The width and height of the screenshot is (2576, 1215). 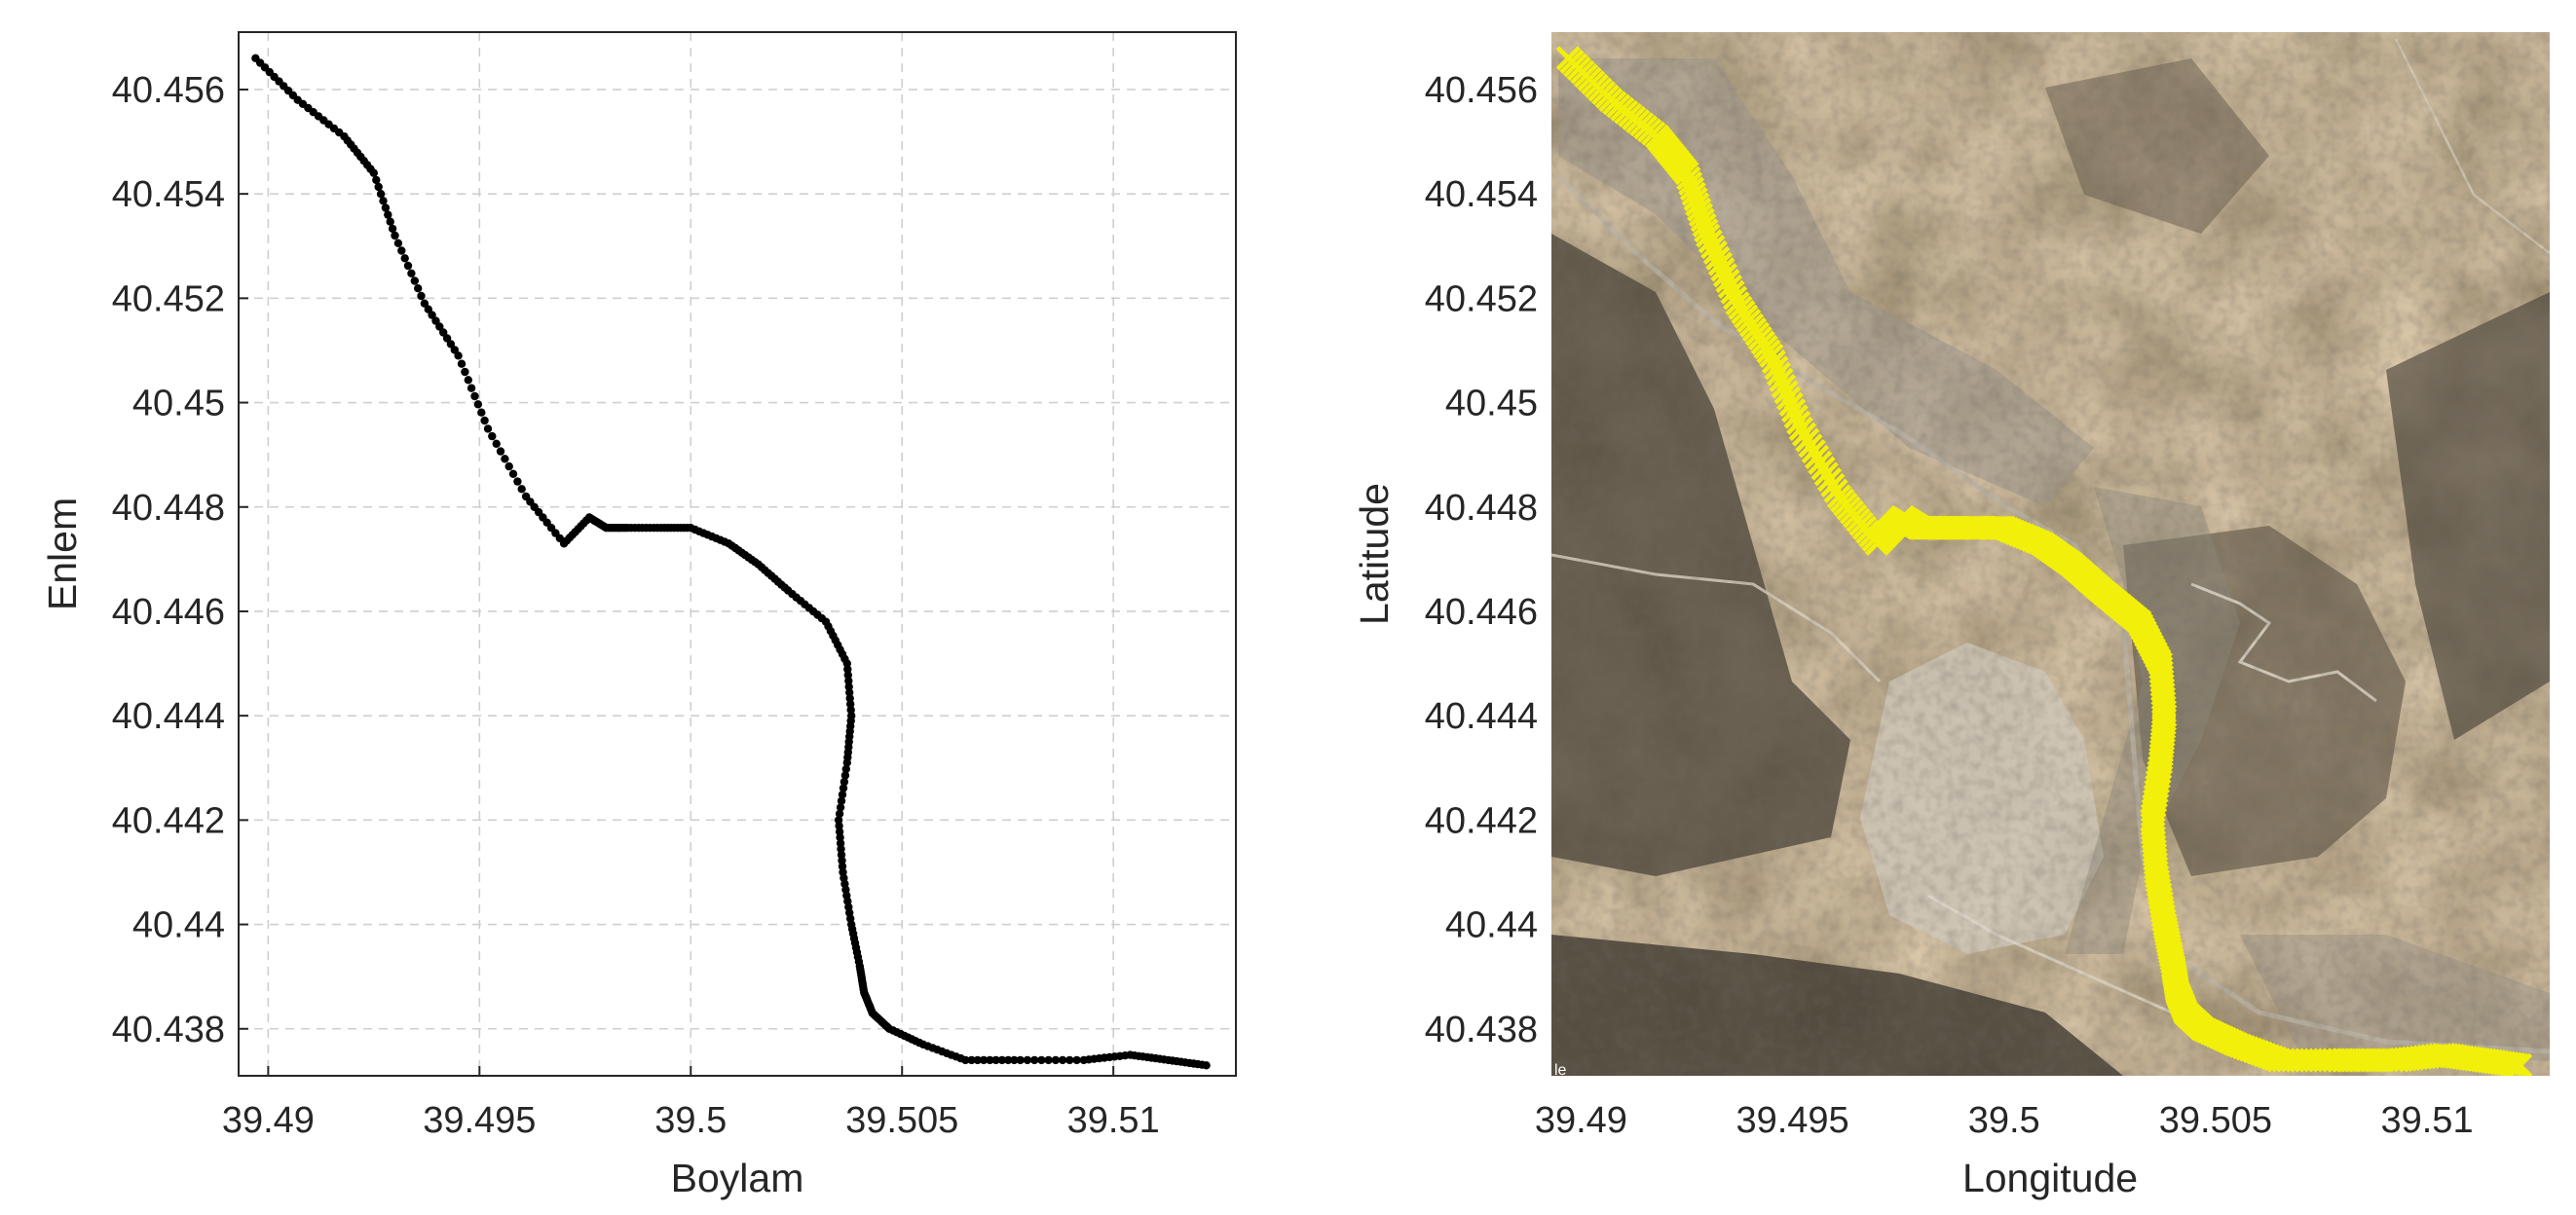 I want to click on map-attribution-fragment: le, so click(x=1560, y=1070).